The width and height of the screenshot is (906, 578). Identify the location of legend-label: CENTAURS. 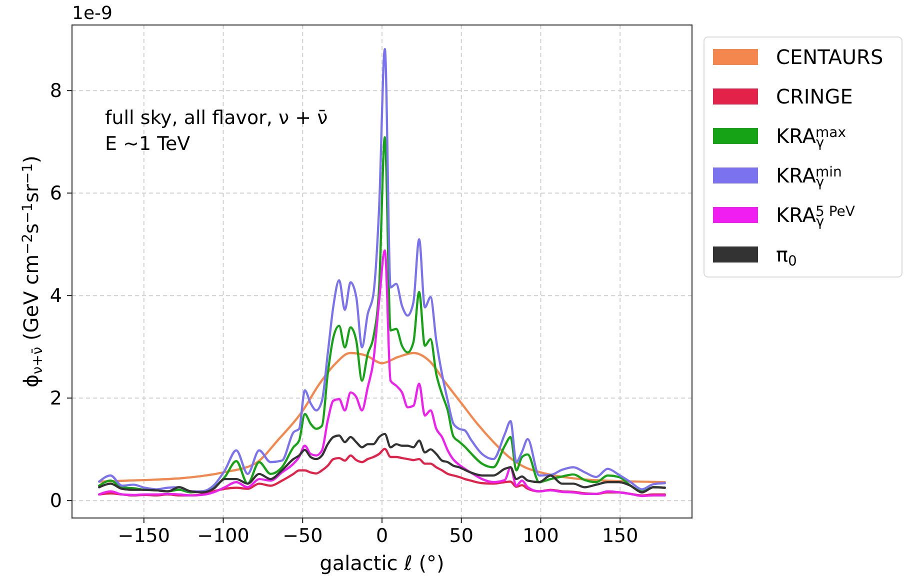
(830, 57).